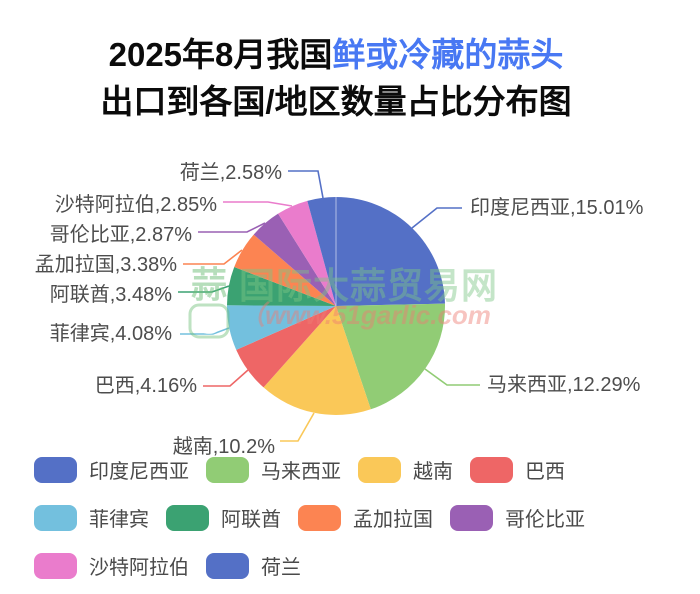 This screenshot has width=700, height=594. What do you see at coordinates (258, 204) in the screenshot?
I see `leader-line-saudi-arabia` at bounding box center [258, 204].